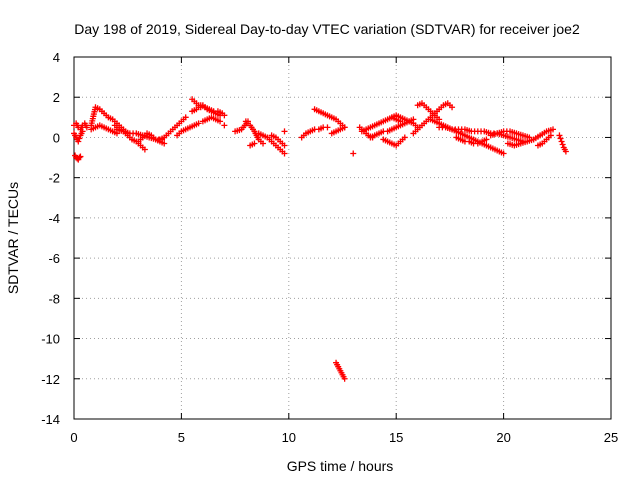  I want to click on y-tick-label: 4, so click(56, 57).